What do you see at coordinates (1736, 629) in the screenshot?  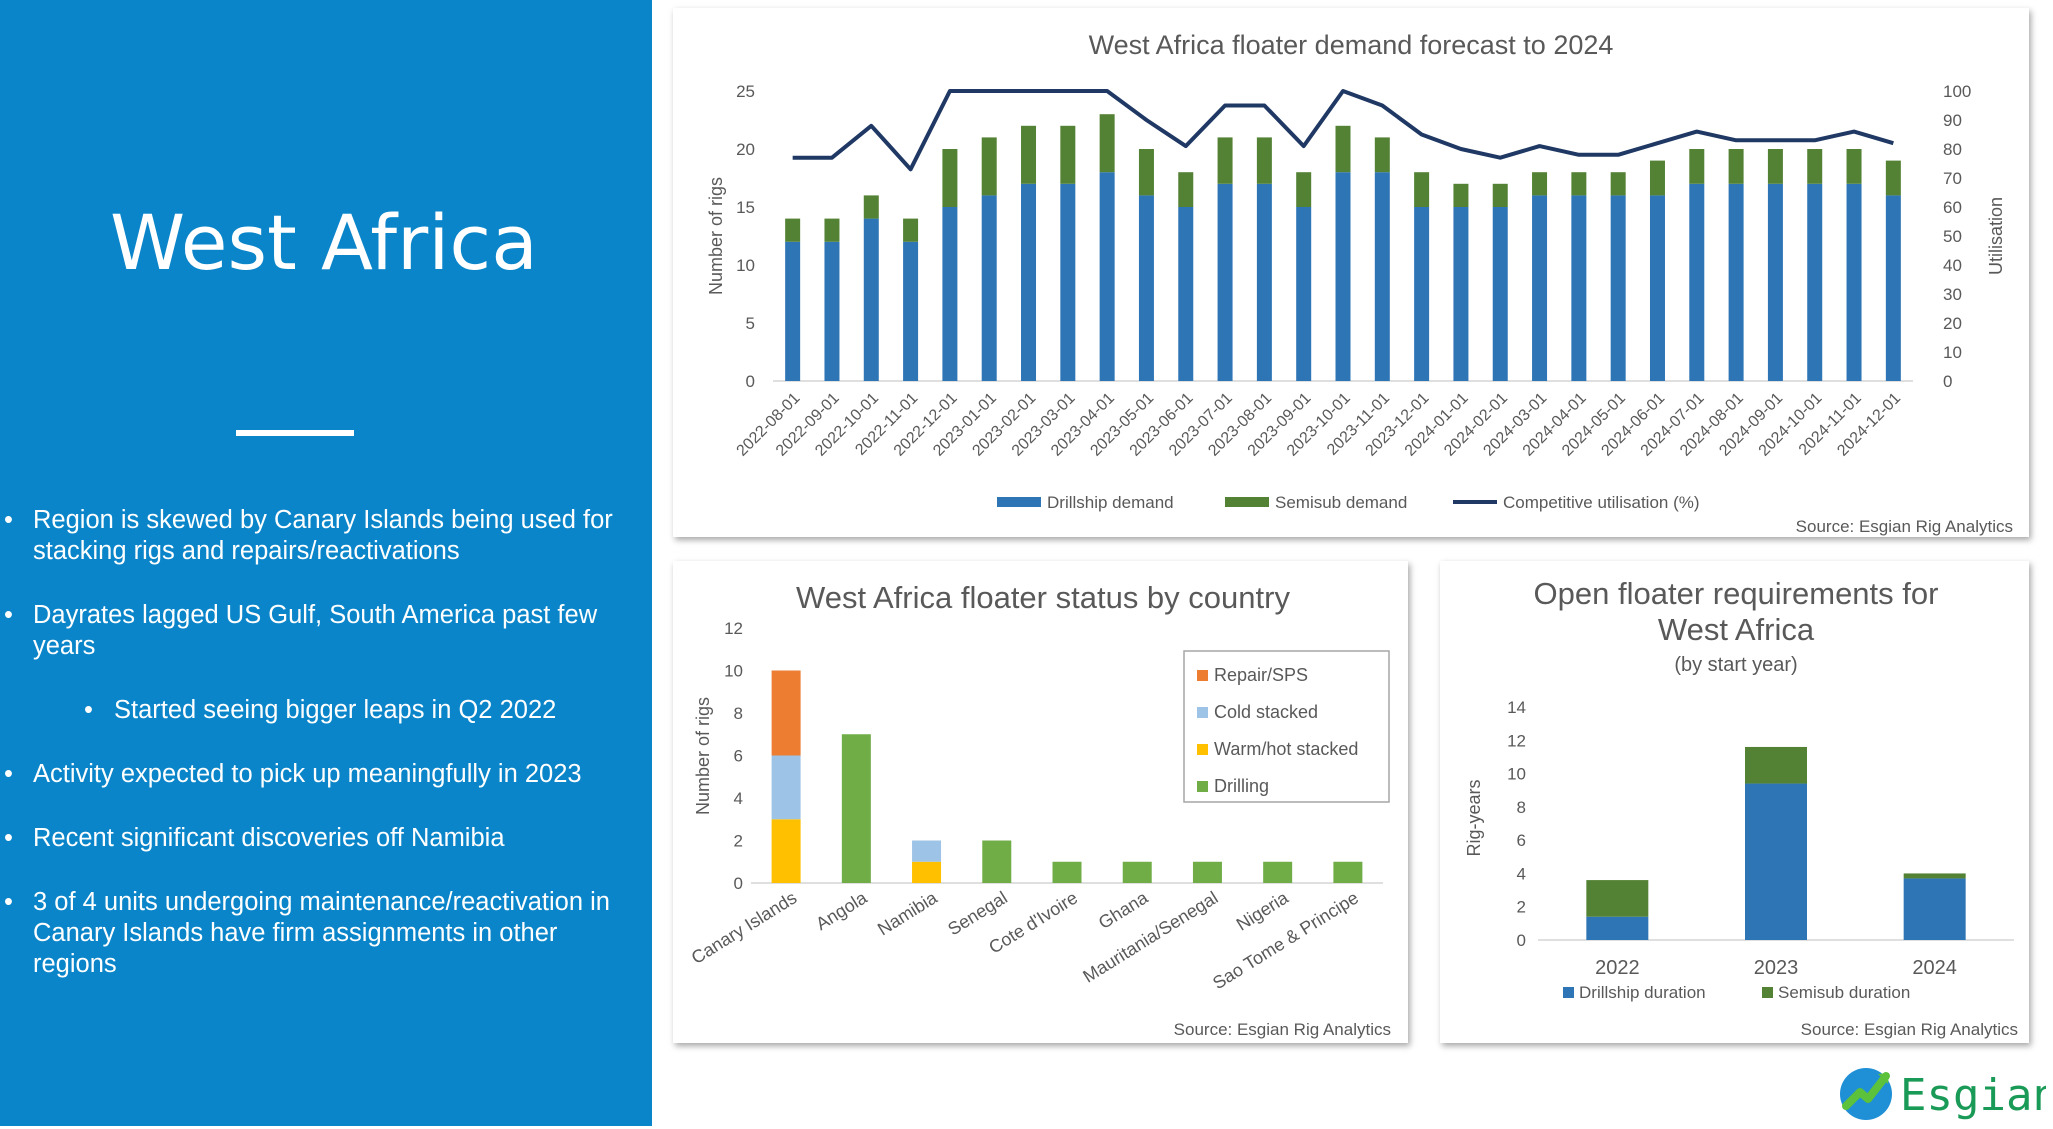 I see `chart-title-line-2: West Africa` at bounding box center [1736, 629].